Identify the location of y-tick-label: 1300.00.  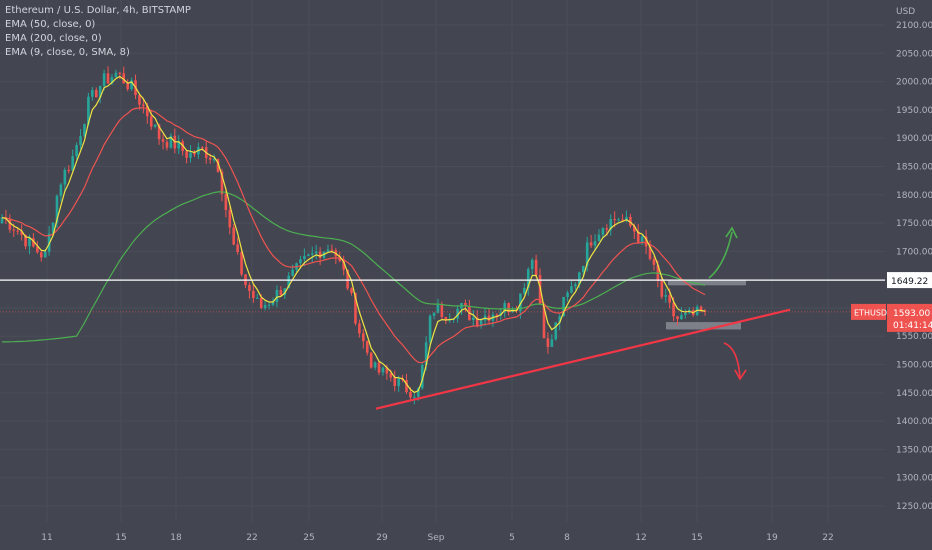
(914, 479).